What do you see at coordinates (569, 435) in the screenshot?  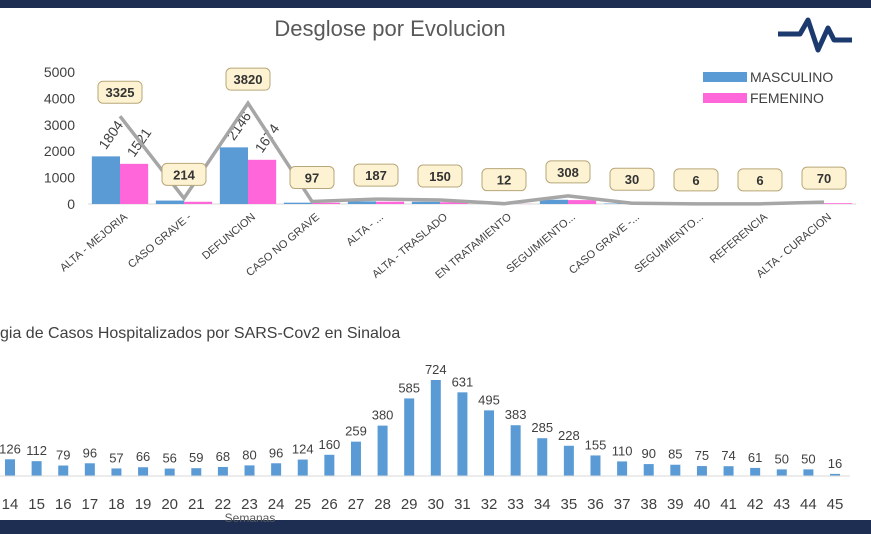 I see `data-label: 228` at bounding box center [569, 435].